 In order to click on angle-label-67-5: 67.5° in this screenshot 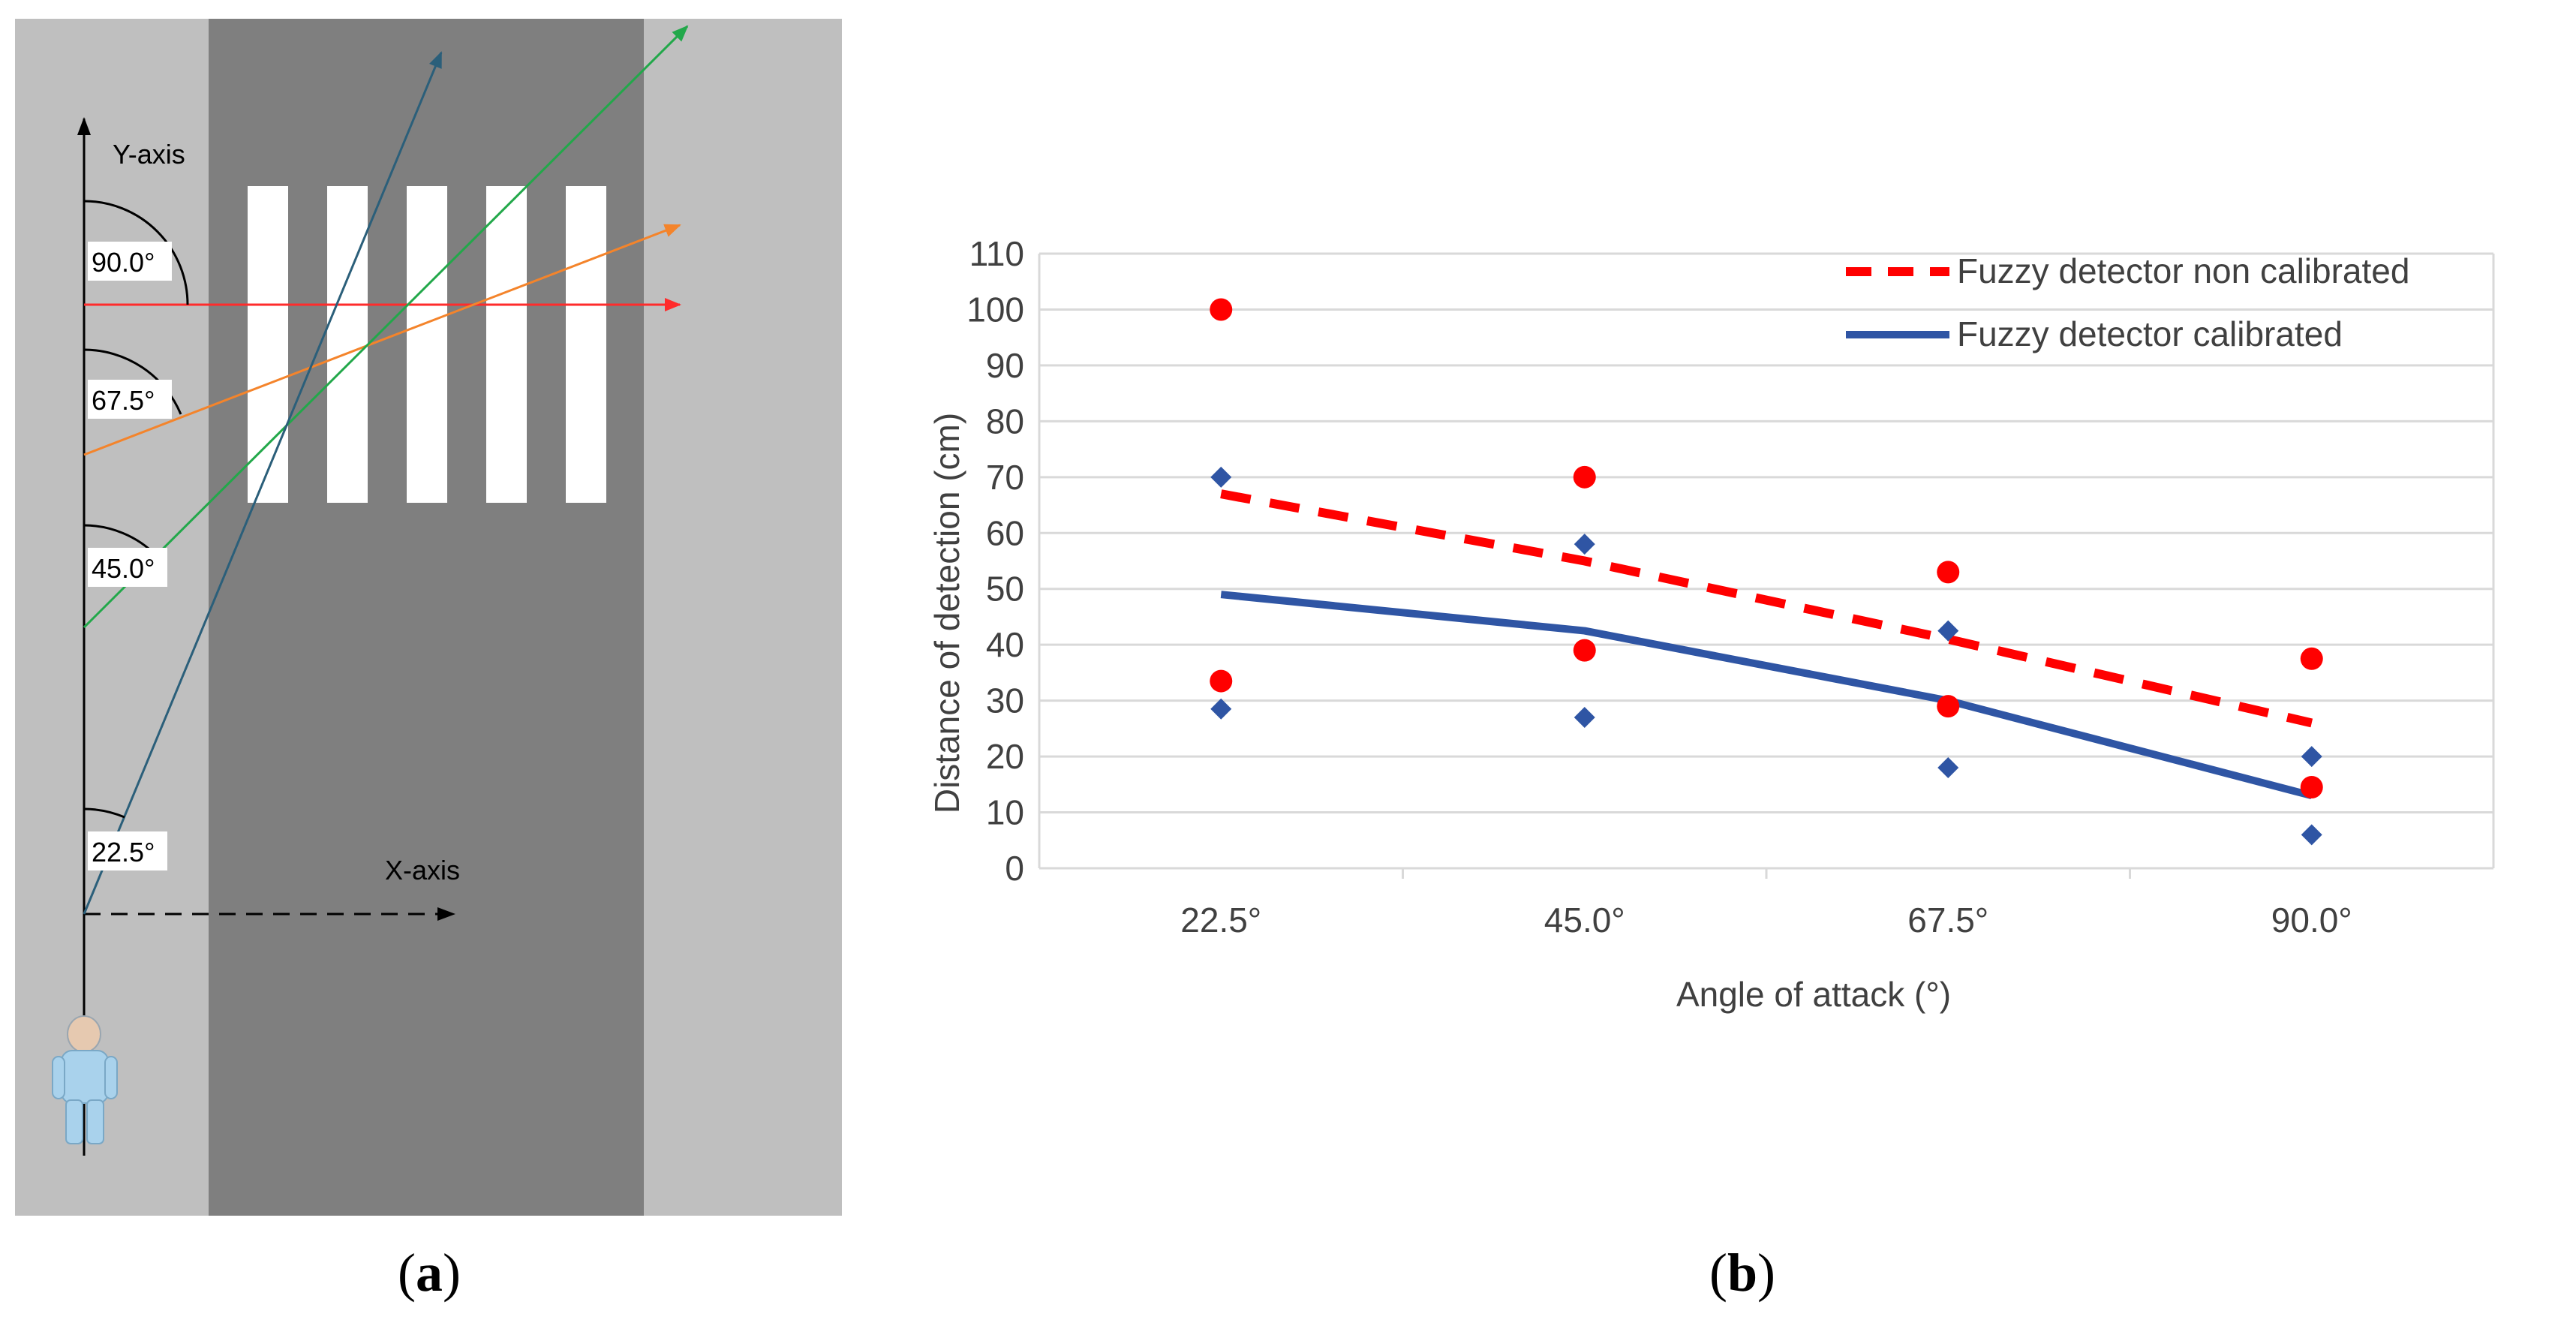, I will do `click(123, 400)`.